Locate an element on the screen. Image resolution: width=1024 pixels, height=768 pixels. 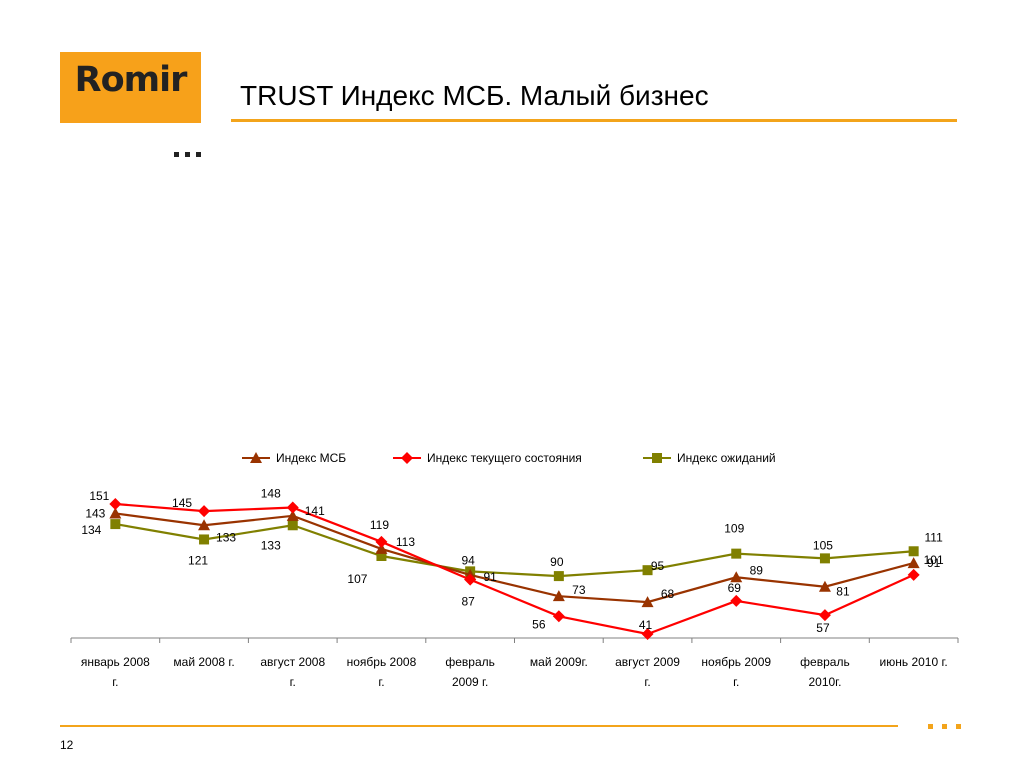
data-label: 57 is located at coordinates (823, 628).